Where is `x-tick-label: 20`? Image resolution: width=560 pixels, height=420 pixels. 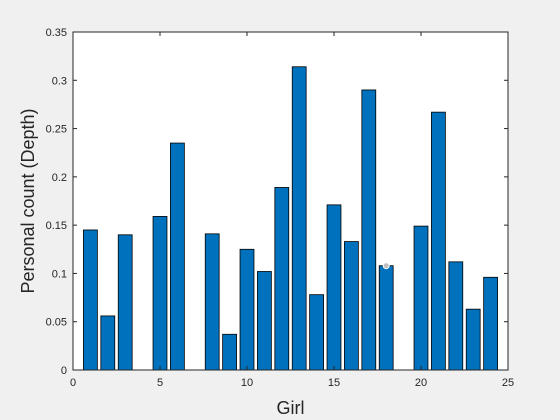 x-tick-label: 20 is located at coordinates (421, 383).